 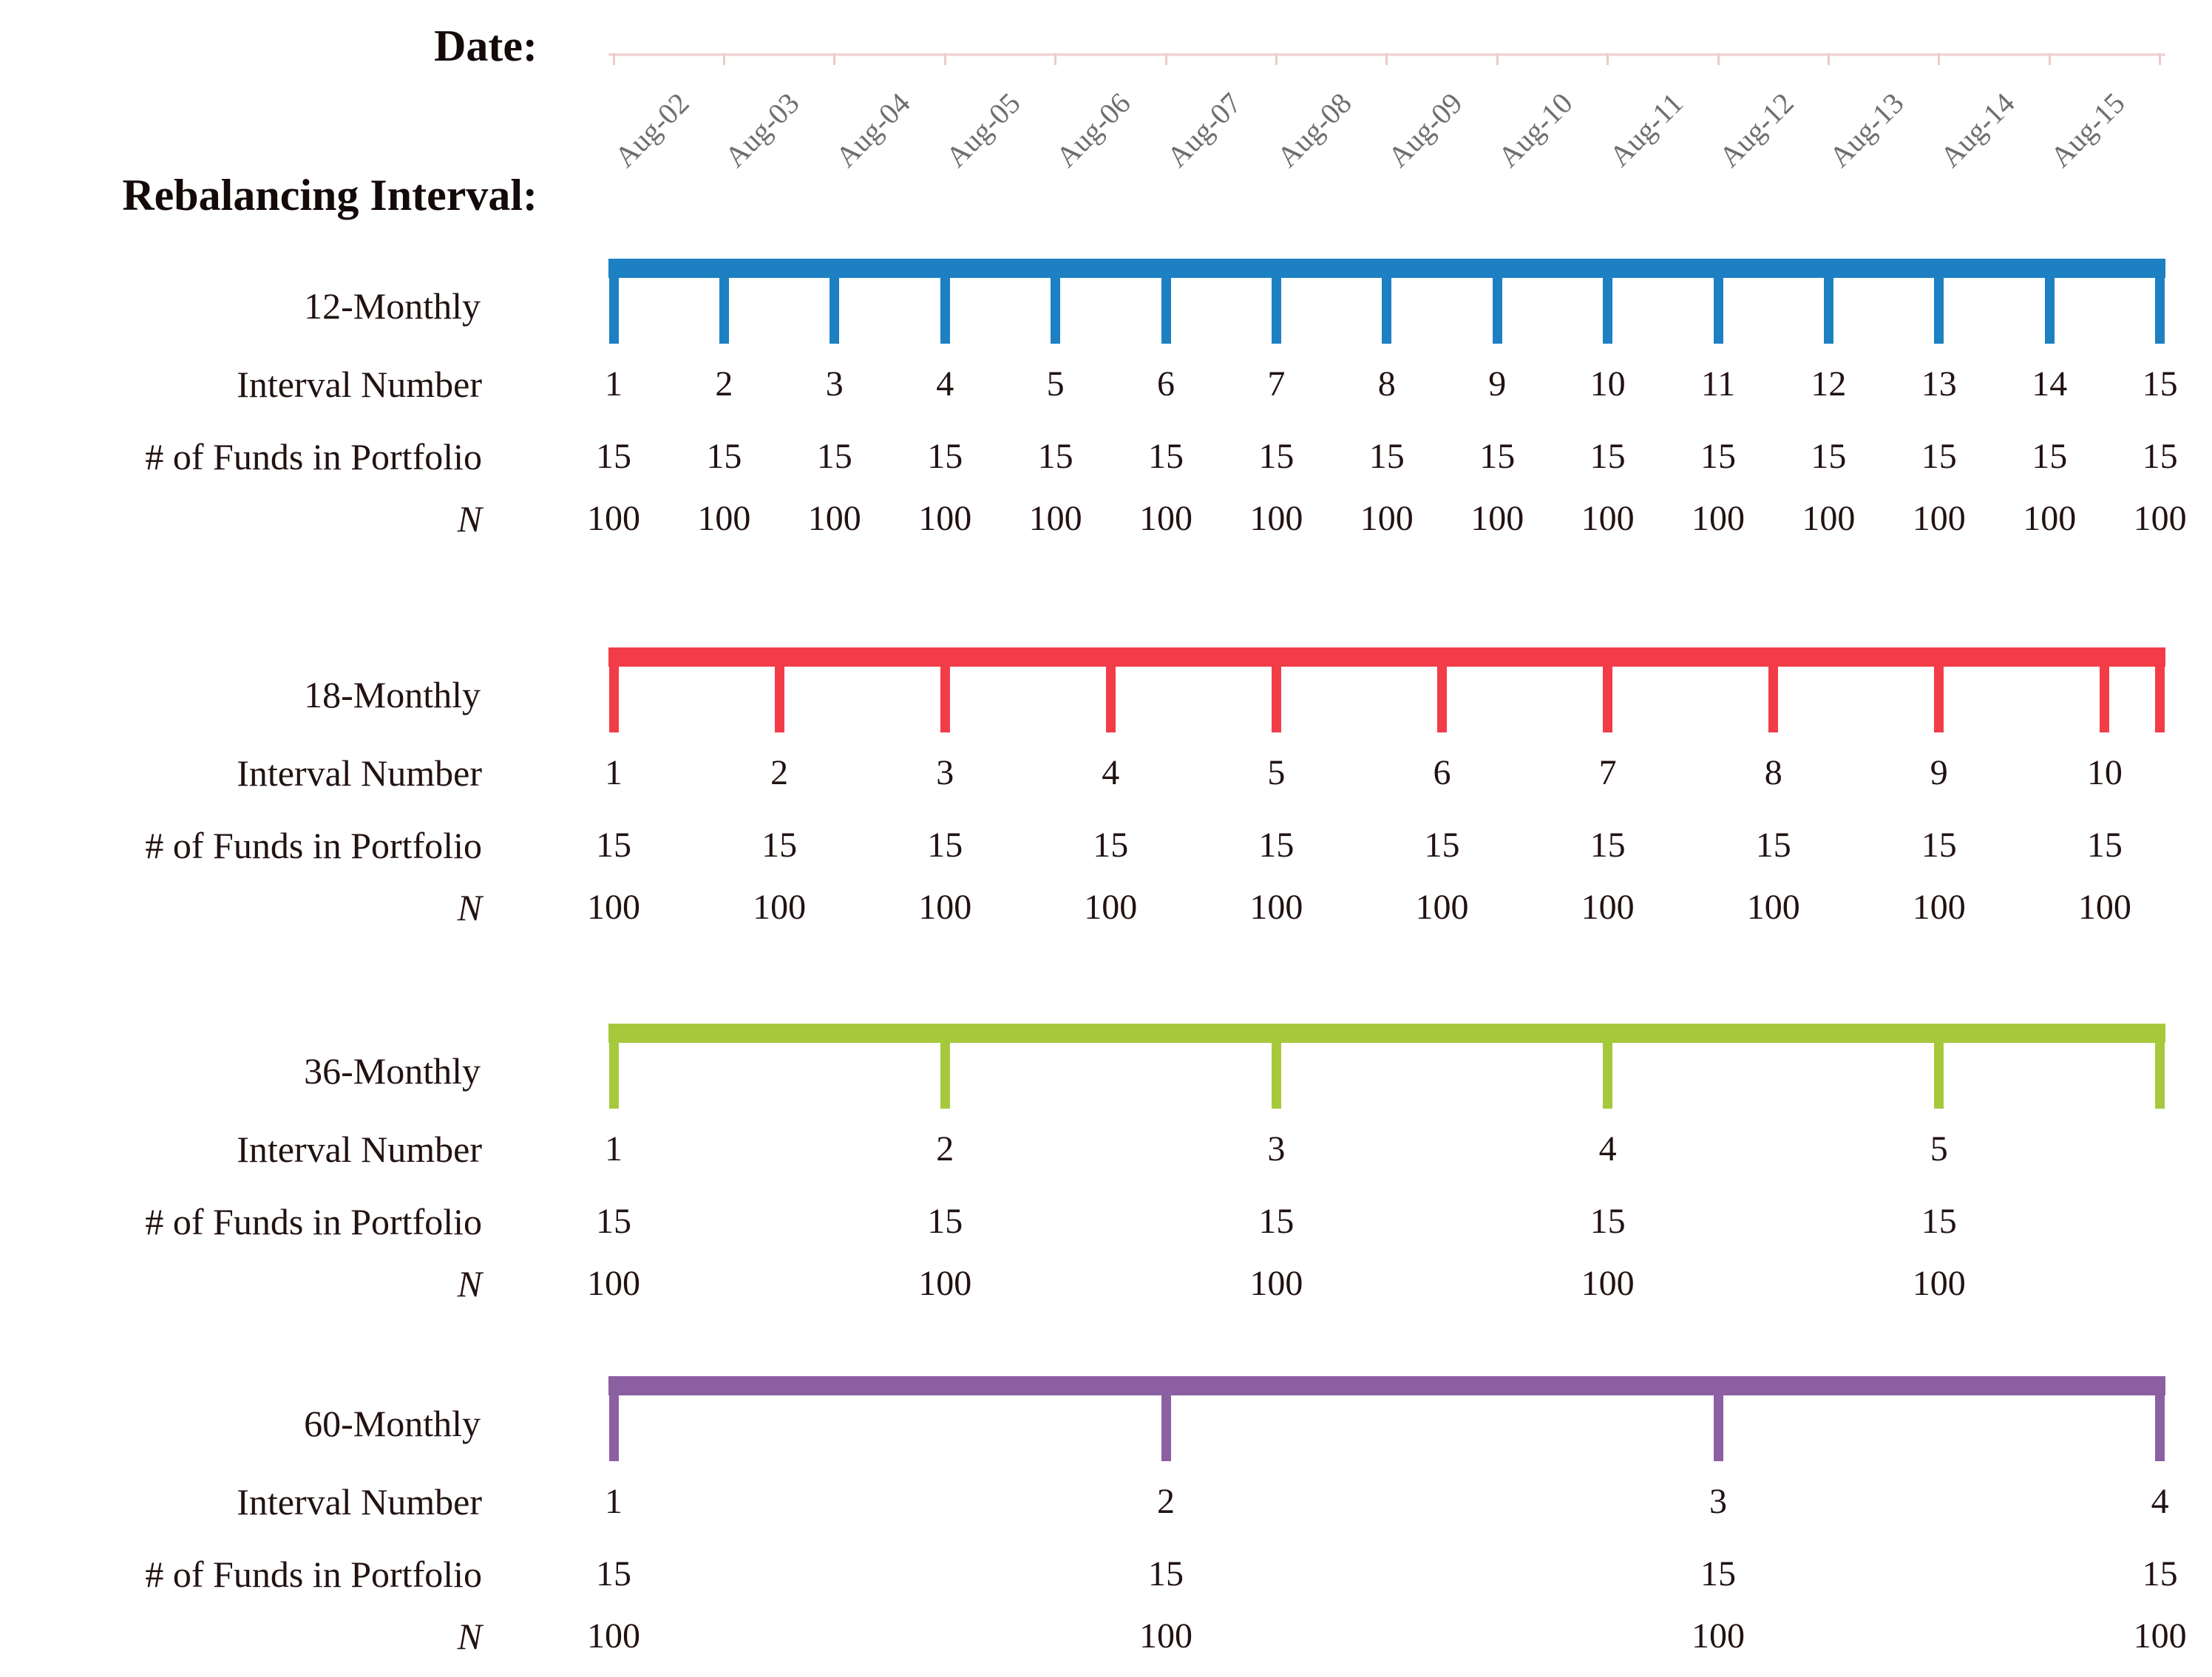 What do you see at coordinates (2160, 384) in the screenshot?
I see `interval-number: 15` at bounding box center [2160, 384].